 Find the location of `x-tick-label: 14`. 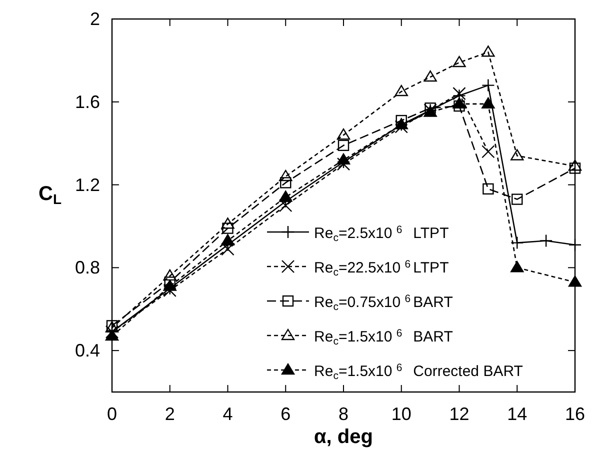

x-tick-label: 14 is located at coordinates (517, 414).